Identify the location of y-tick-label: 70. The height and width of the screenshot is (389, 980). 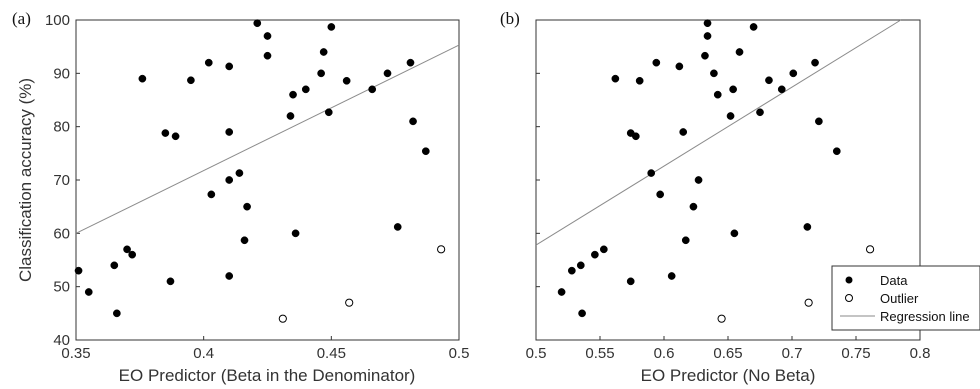
(61, 180).